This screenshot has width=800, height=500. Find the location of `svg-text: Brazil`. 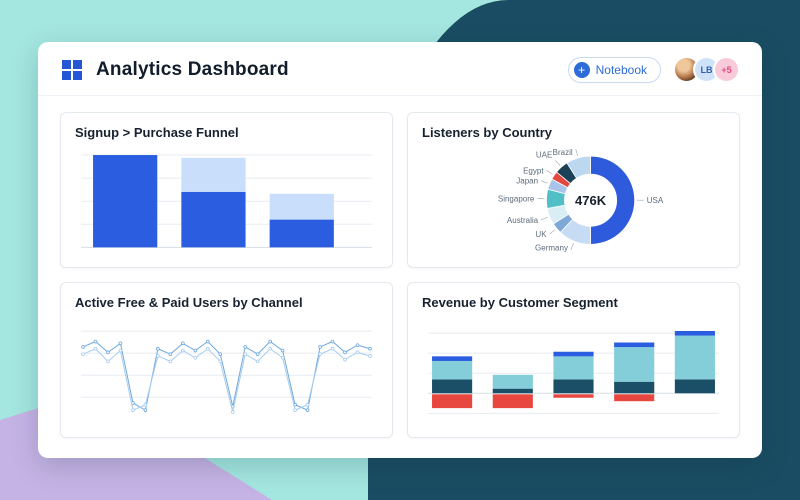

svg-text: Brazil is located at coordinates (563, 152).